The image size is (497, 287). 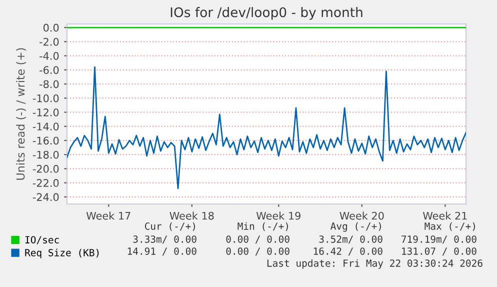 What do you see at coordinates (45, 154) in the screenshot?
I see `y-tick-label: -18.0` at bounding box center [45, 154].